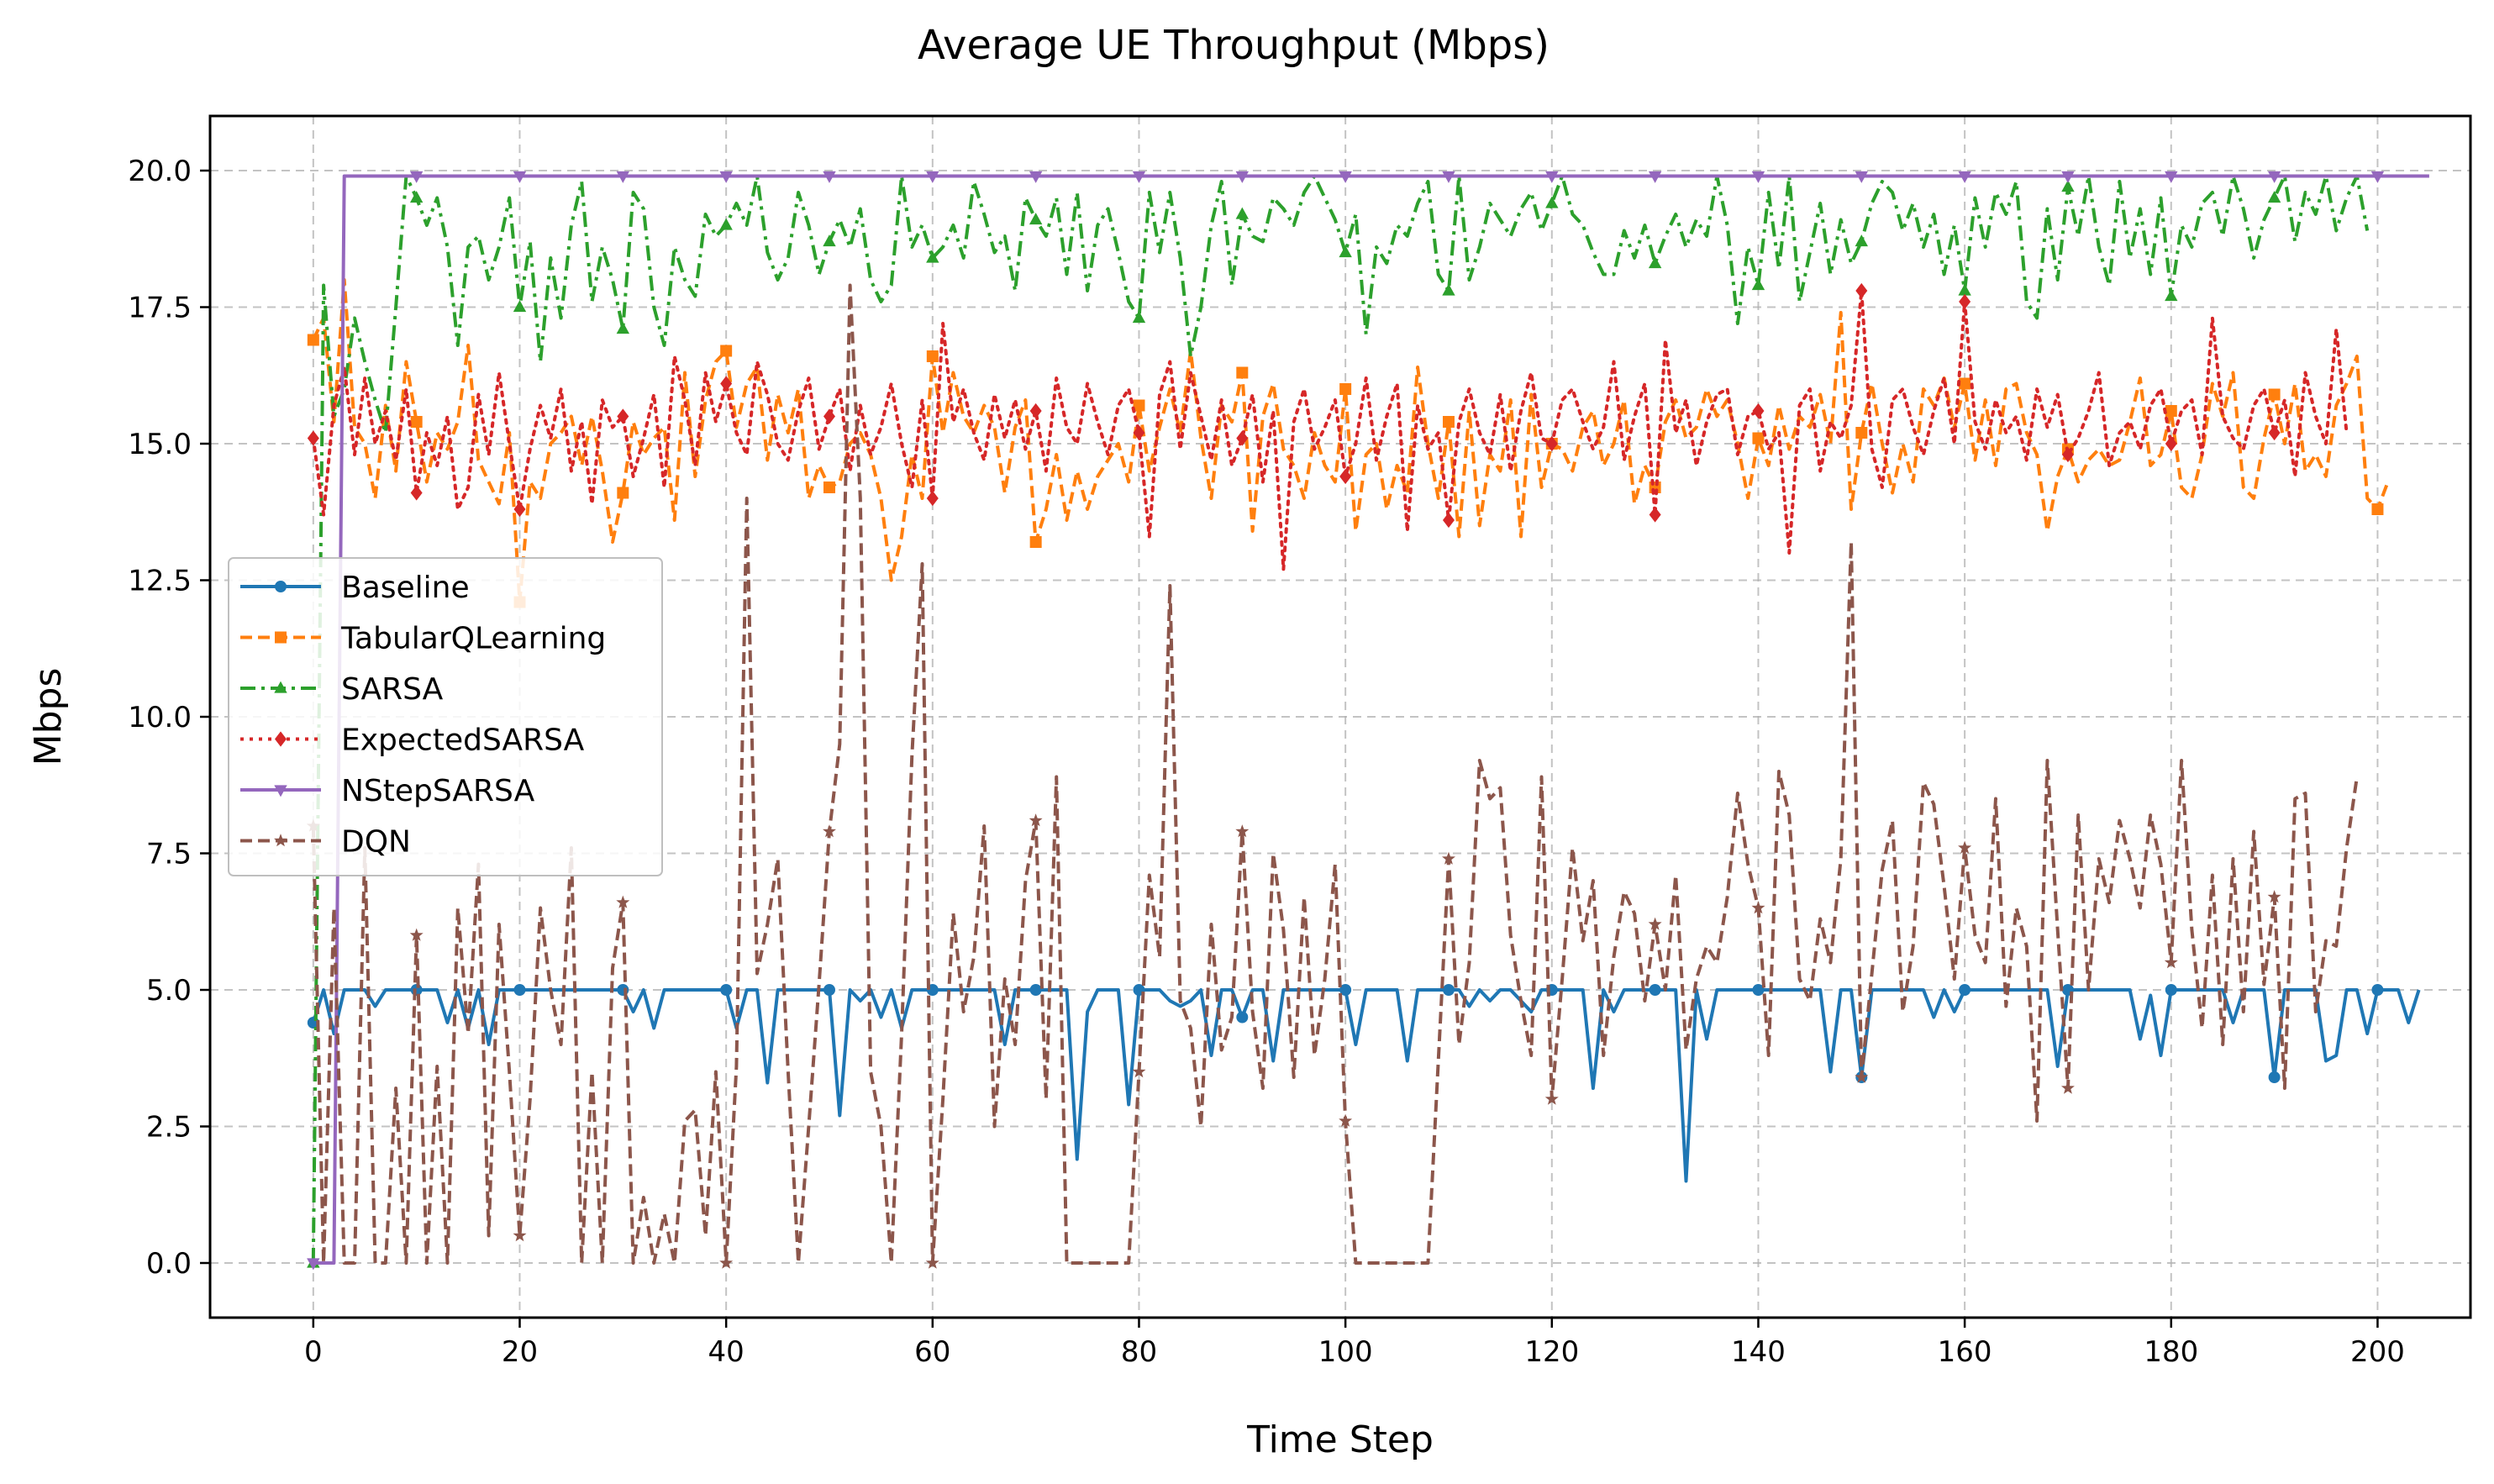  What do you see at coordinates (473, 639) in the screenshot?
I see `legend-label: TabularQLearning` at bounding box center [473, 639].